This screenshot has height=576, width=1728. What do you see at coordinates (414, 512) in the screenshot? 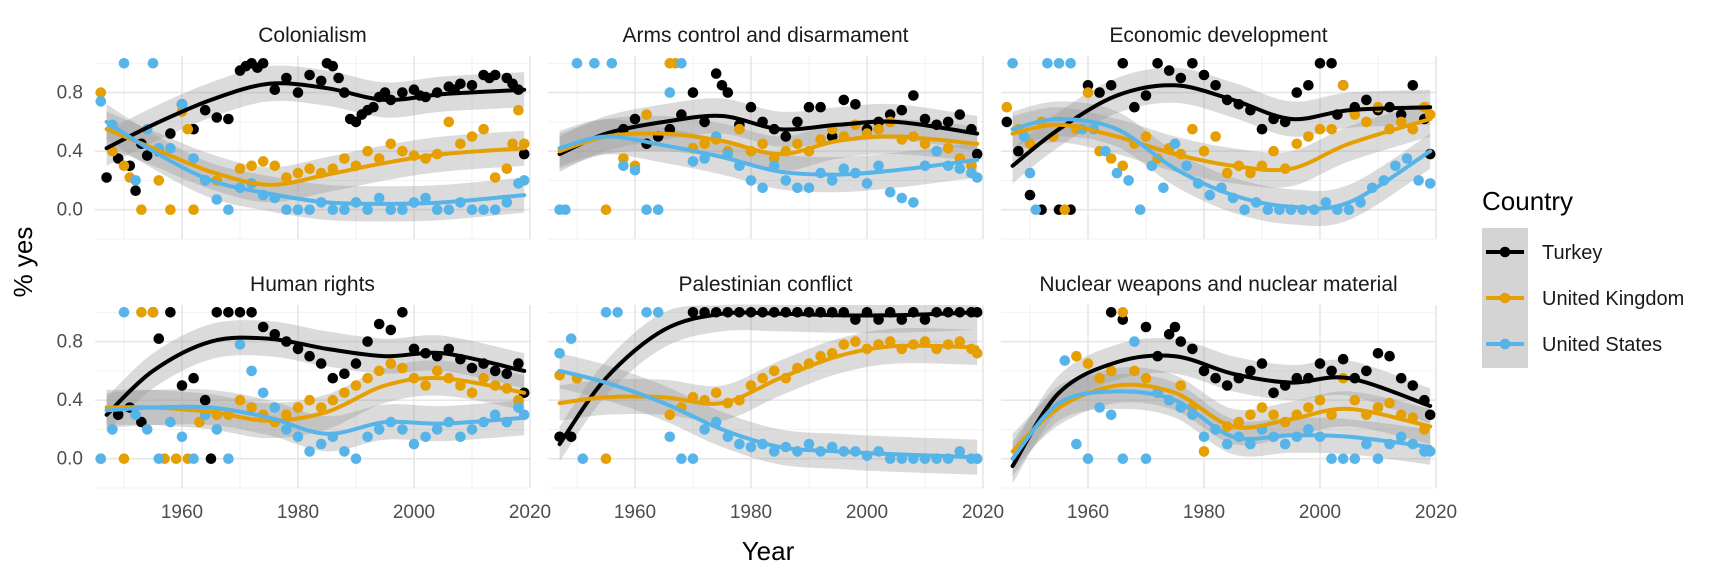
I see `x-tick-label: 2000` at bounding box center [414, 512].